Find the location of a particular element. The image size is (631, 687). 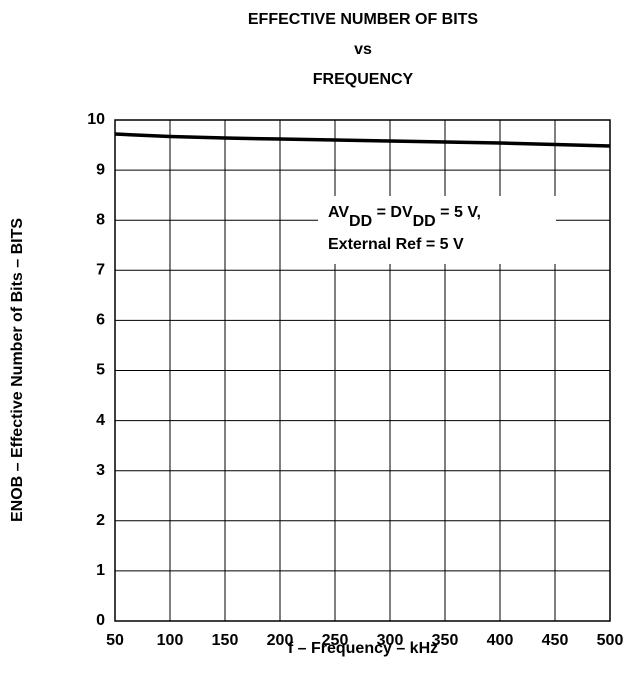

annotation-part: AV is located at coordinates (338, 212).